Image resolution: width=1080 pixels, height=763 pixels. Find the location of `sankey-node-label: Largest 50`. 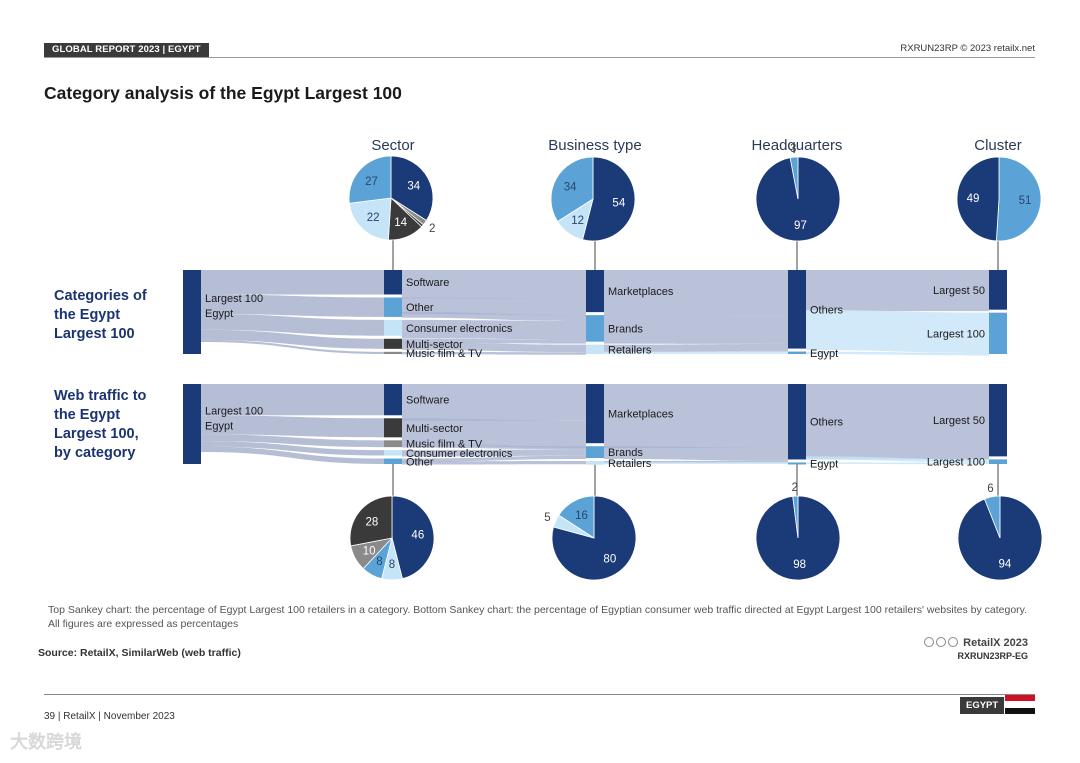

sankey-node-label: Largest 50 is located at coordinates (959, 291).